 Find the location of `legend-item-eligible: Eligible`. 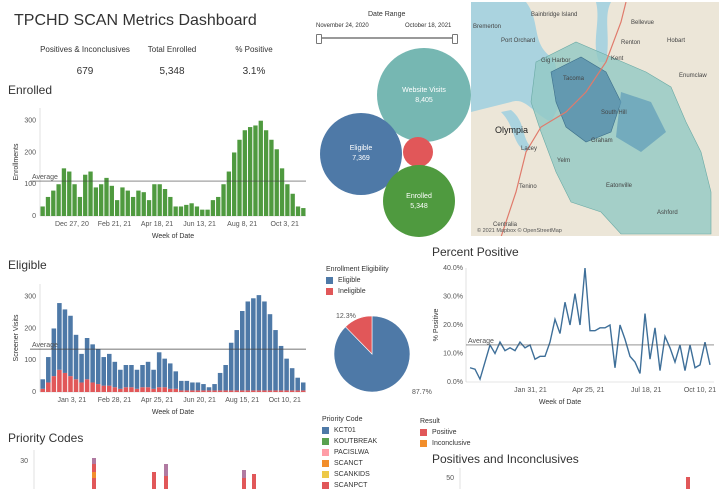

legend-item-eligible: Eligible is located at coordinates (376, 280).